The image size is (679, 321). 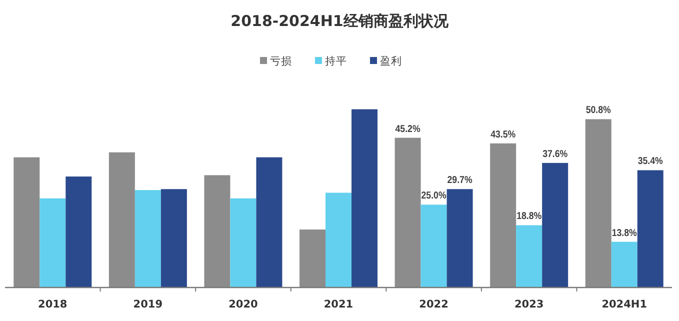 I want to click on data-label: 45.2%, so click(x=409, y=129).